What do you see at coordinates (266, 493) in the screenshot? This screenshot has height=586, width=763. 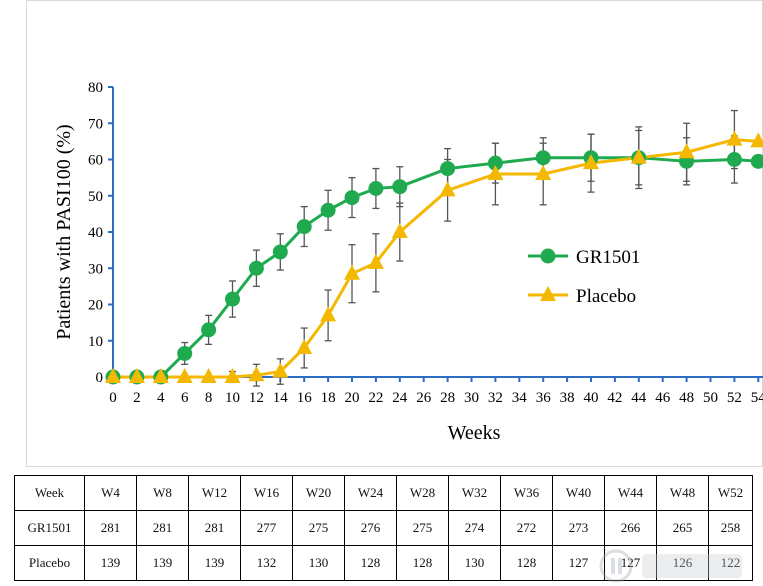 I see `table-cell: W16` at bounding box center [266, 493].